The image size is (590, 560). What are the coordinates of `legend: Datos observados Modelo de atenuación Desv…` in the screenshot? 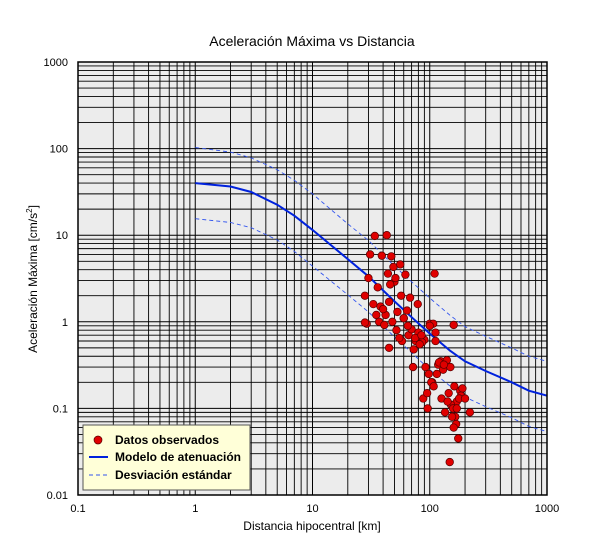 It's located at (166, 457).